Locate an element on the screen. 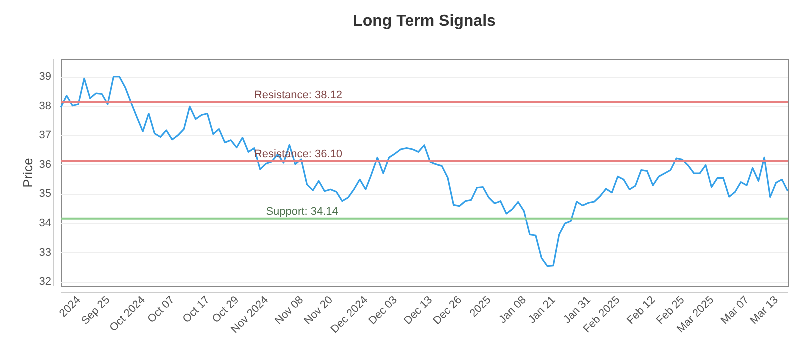 This screenshot has height=350, width=800. x-tick-label: Jan 21 is located at coordinates (542, 310).